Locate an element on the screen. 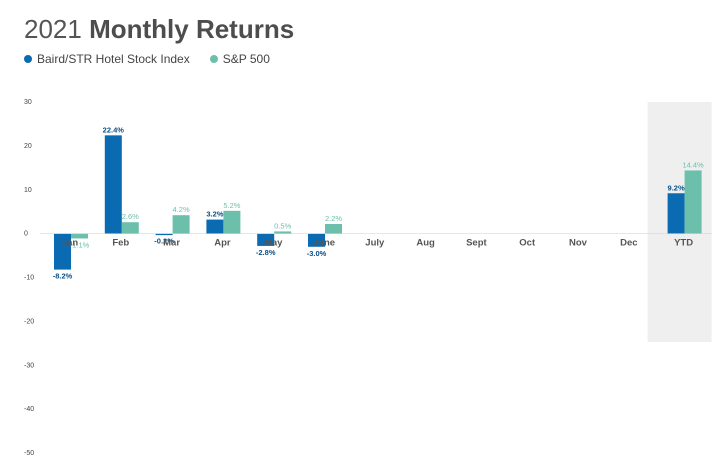  category-label-june: June is located at coordinates (324, 243).